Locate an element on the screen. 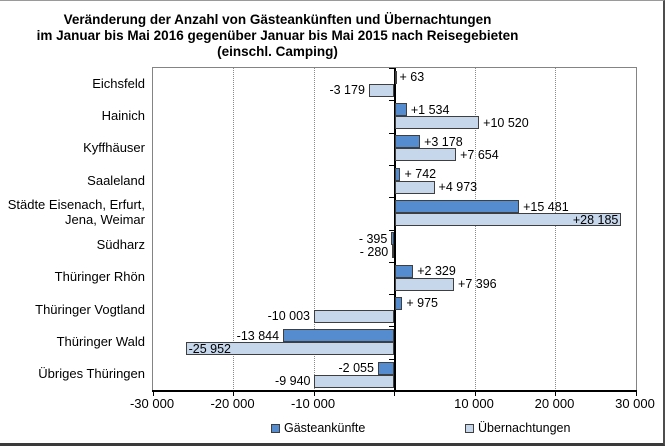 The image size is (665, 446). chart-title-line-3: (einschl. Camping) is located at coordinates (277, 51).